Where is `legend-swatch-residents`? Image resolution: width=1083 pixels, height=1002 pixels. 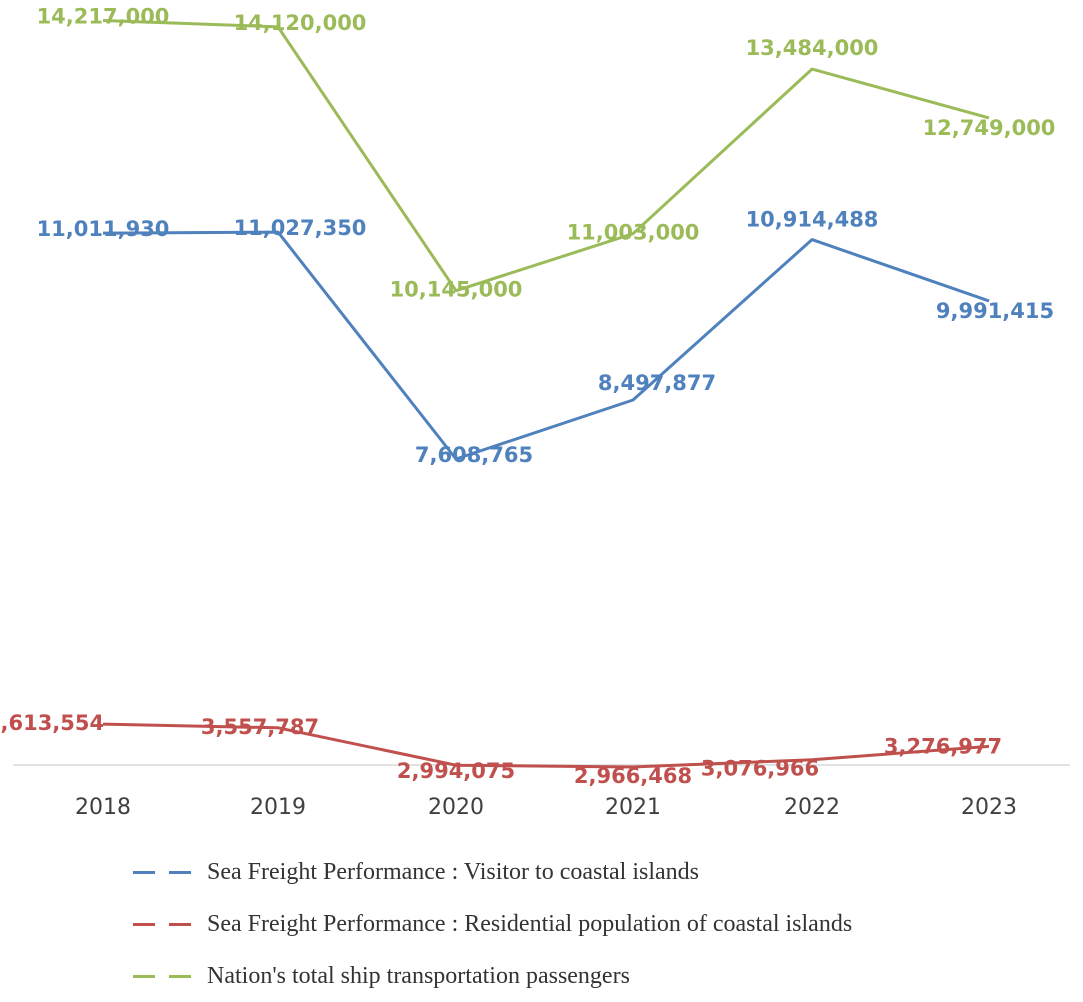 legend-swatch-residents is located at coordinates (165, 924).